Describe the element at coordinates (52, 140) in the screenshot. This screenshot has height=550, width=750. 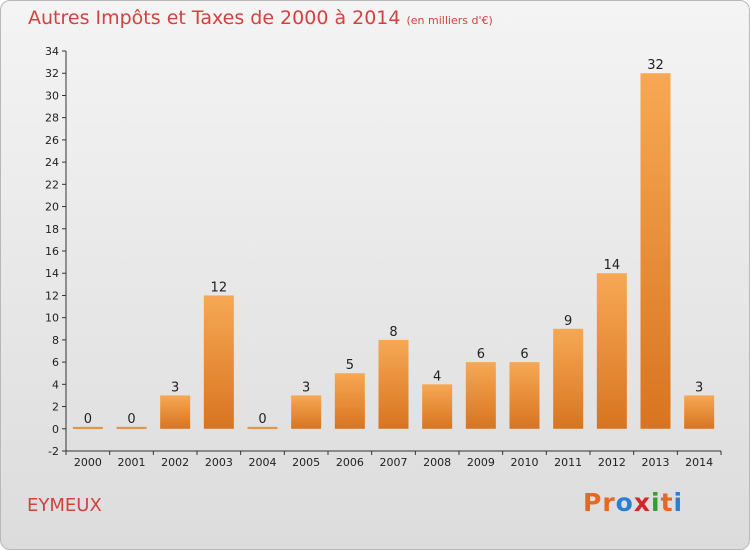
I see `y-tick-label: 26` at that location.